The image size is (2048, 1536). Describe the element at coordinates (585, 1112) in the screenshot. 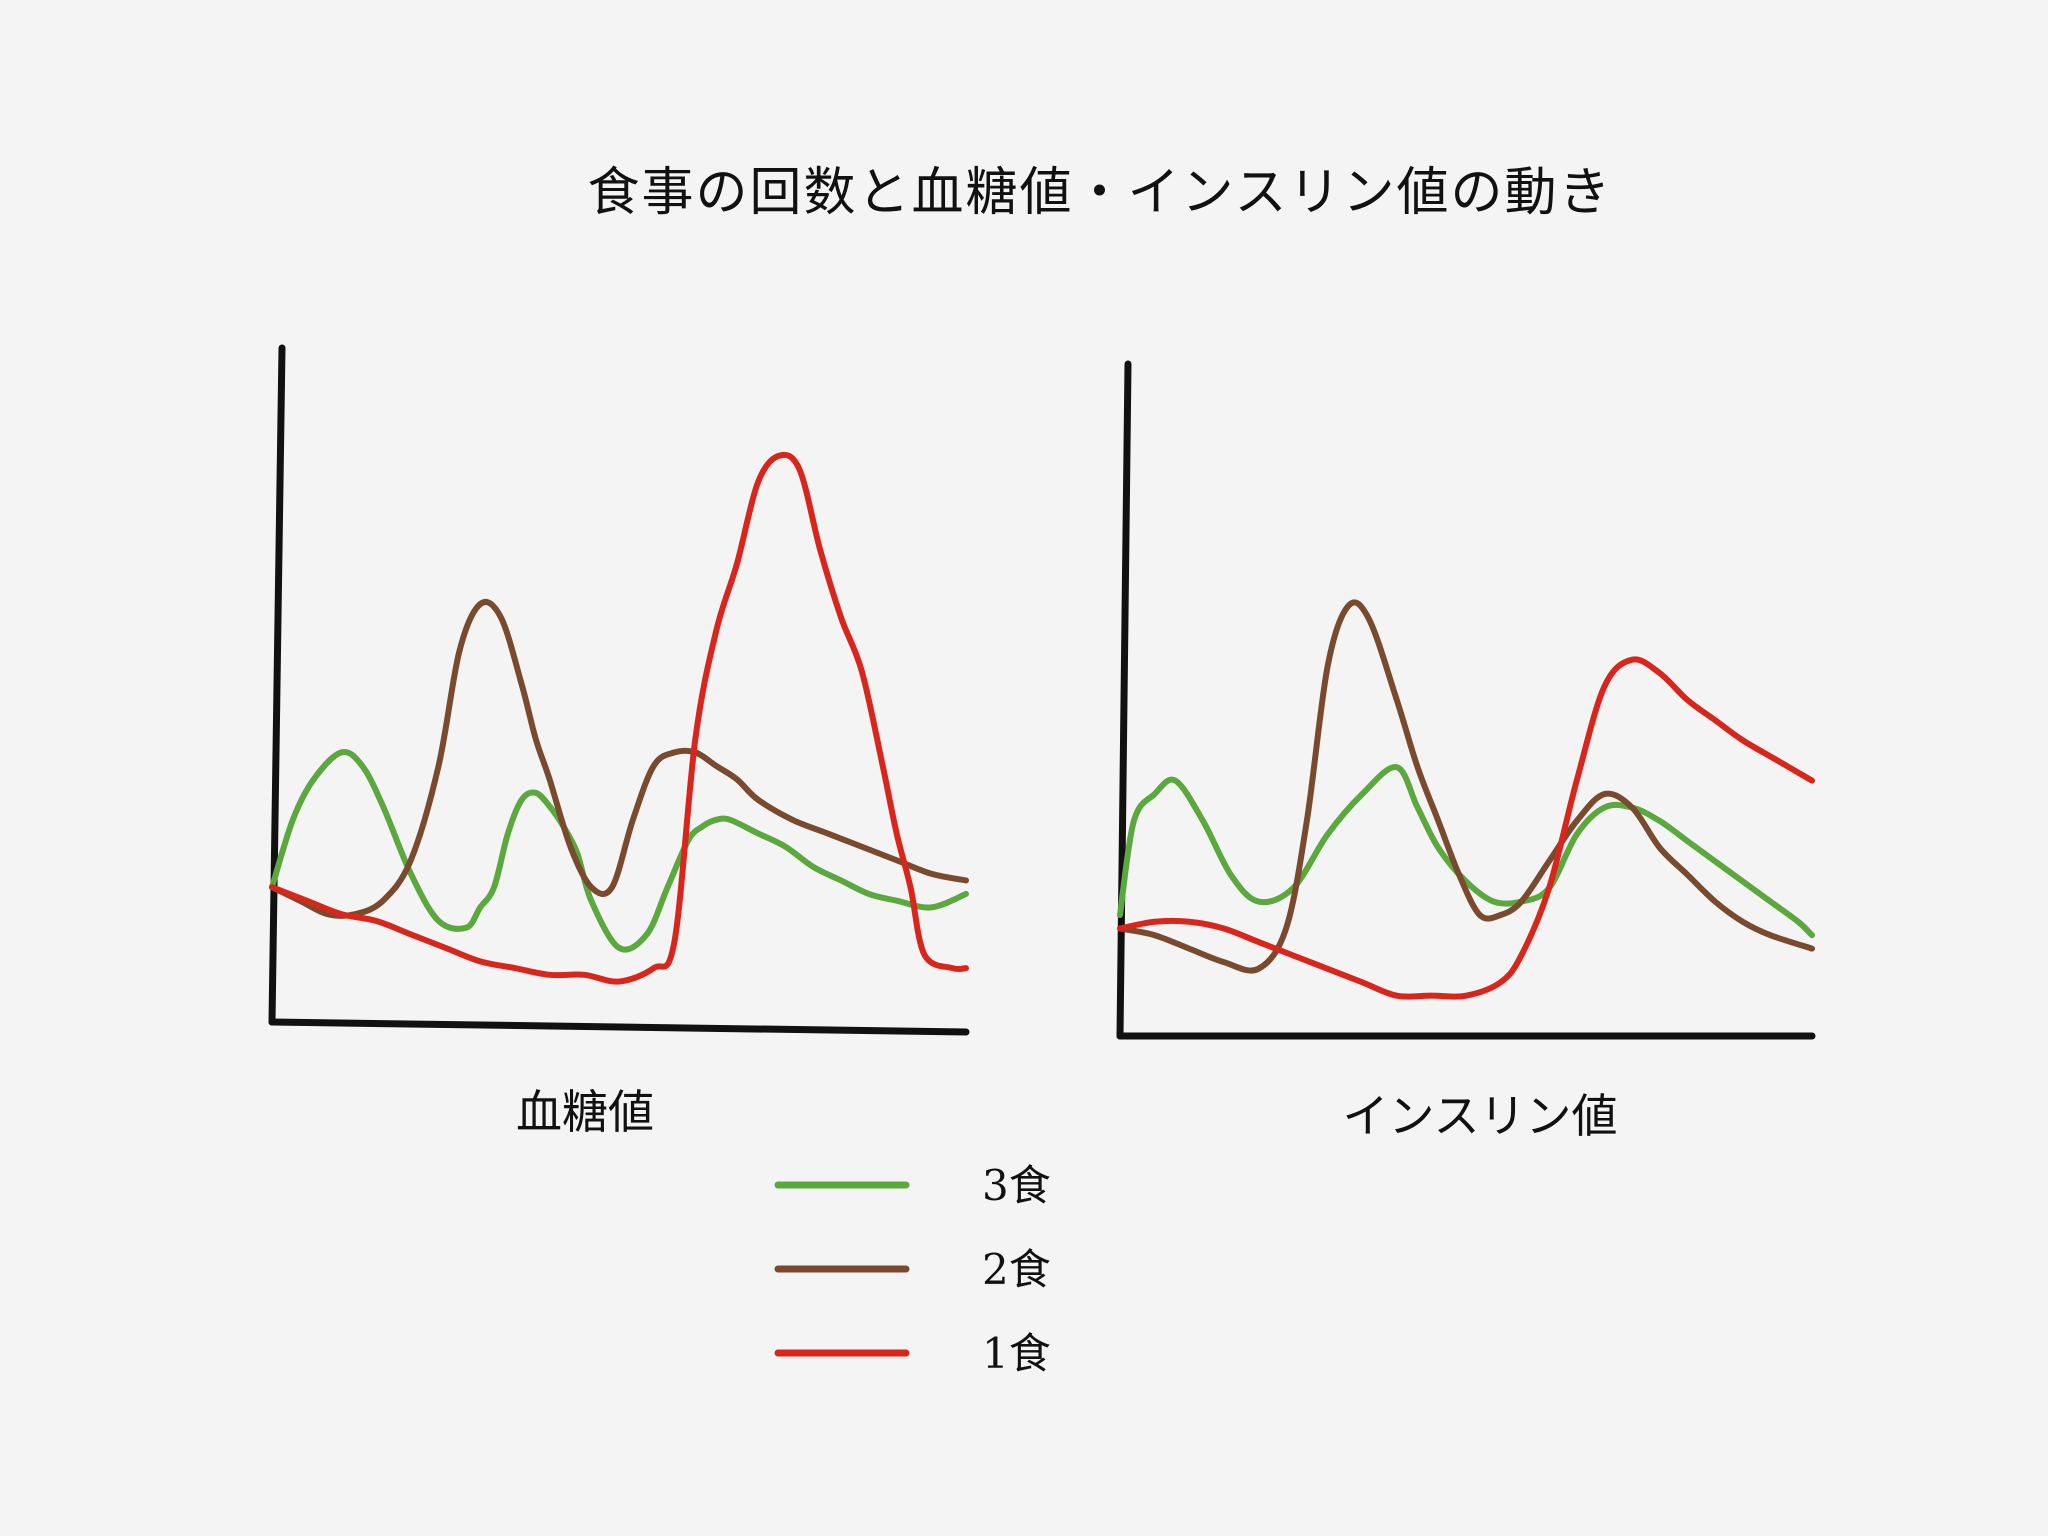

I see `x-axis-label: 血糖値` at that location.